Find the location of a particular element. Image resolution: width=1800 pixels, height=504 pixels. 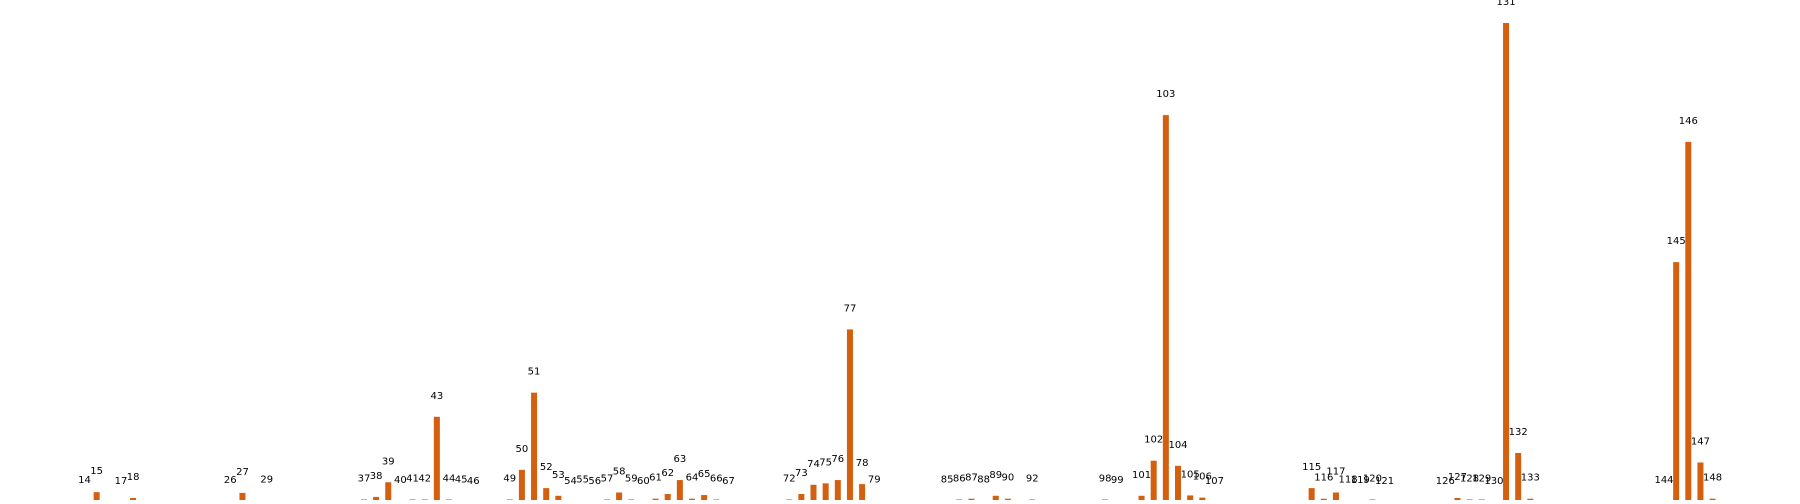

bar-label-98: 98 is located at coordinates (1105, 478).